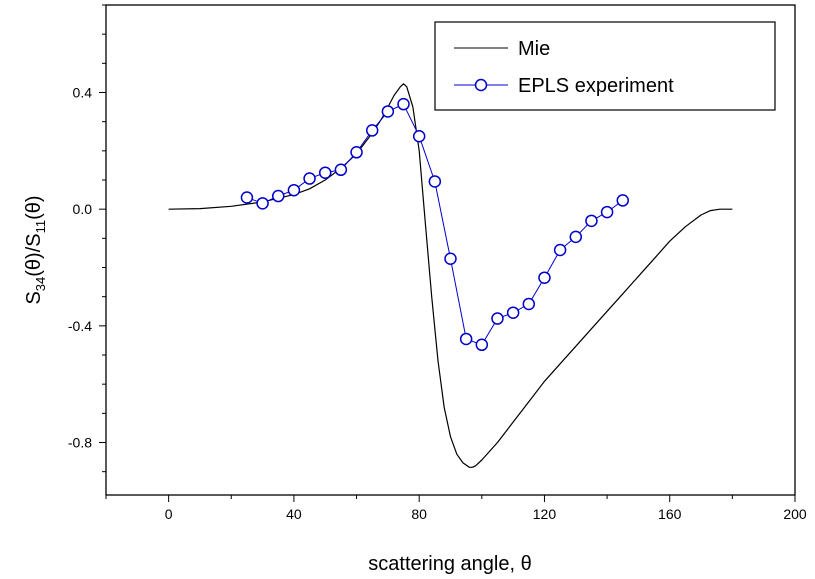  Describe the element at coordinates (534, 49) in the screenshot. I see `legend-label-mie: Mie` at that location.